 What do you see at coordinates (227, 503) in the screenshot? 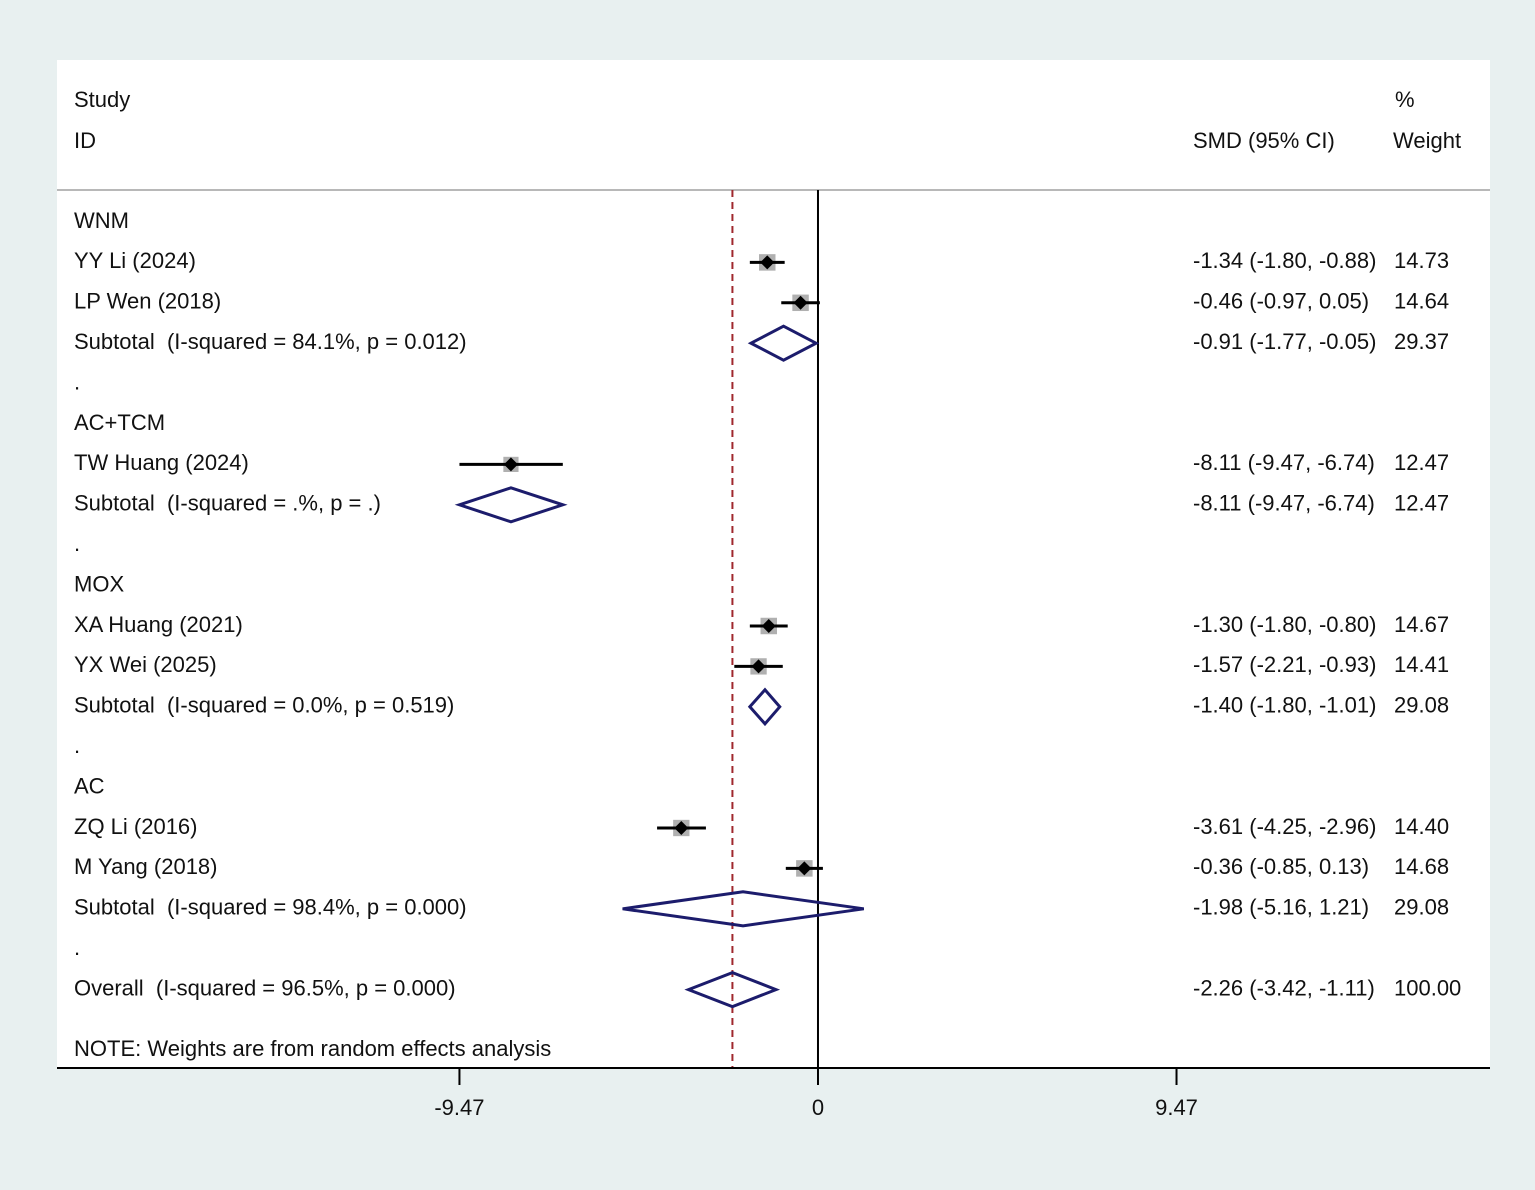
I see `row-label: Subtotal (I-squared = .%, p = .)` at bounding box center [227, 503].